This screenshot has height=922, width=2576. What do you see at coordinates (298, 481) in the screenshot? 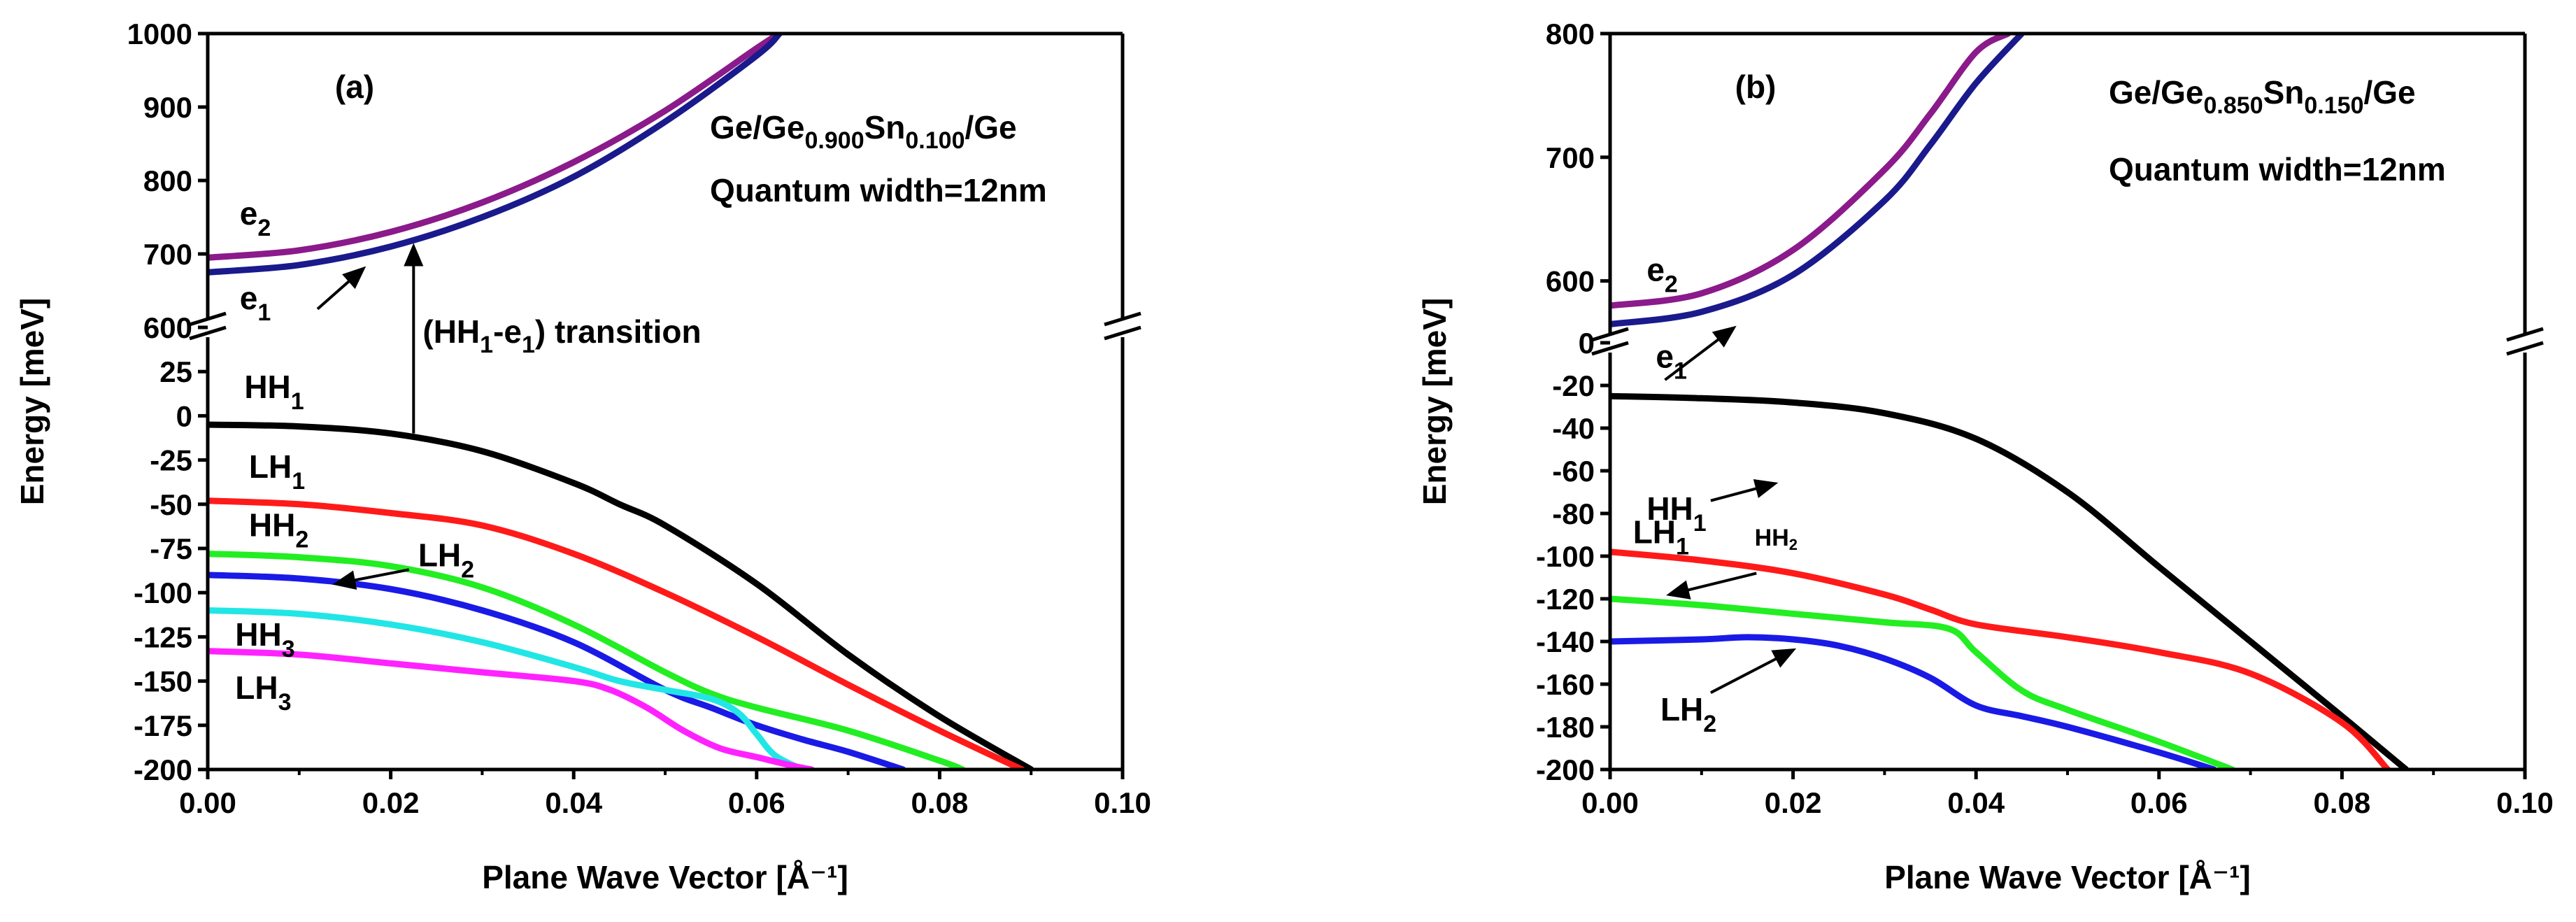
I see `curve-label-sub: 1` at bounding box center [298, 481].